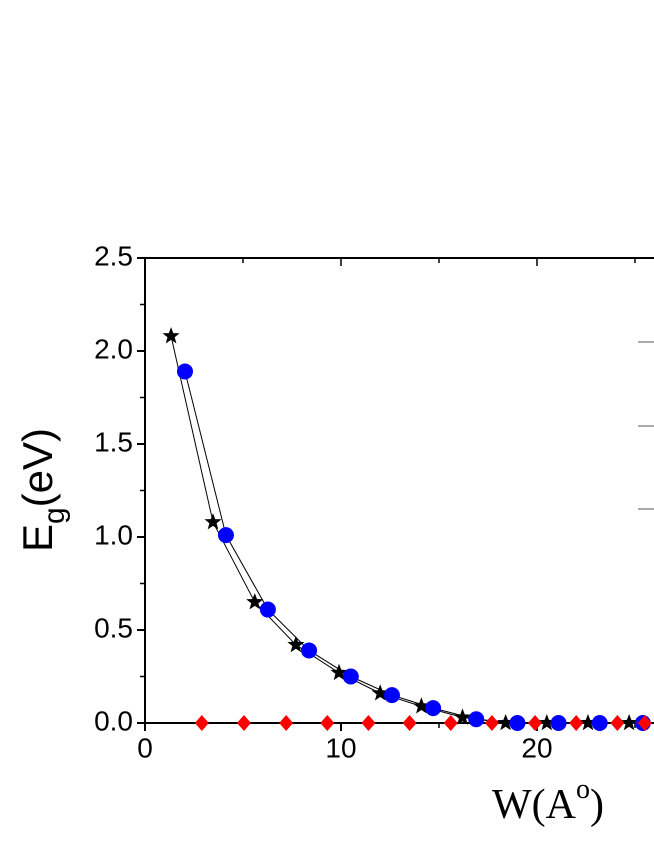  What do you see at coordinates (113, 720) in the screenshot?
I see `y-tick-label: 0.0` at bounding box center [113, 720].